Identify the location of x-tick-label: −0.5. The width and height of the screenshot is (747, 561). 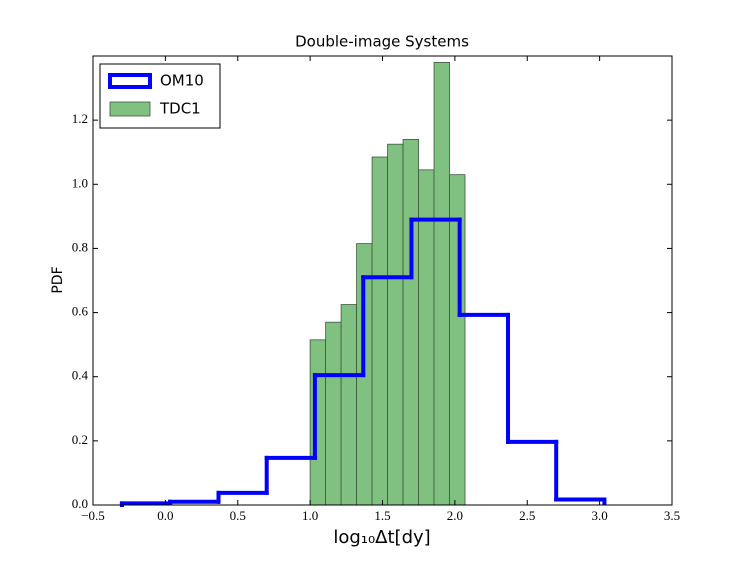
(93, 515).